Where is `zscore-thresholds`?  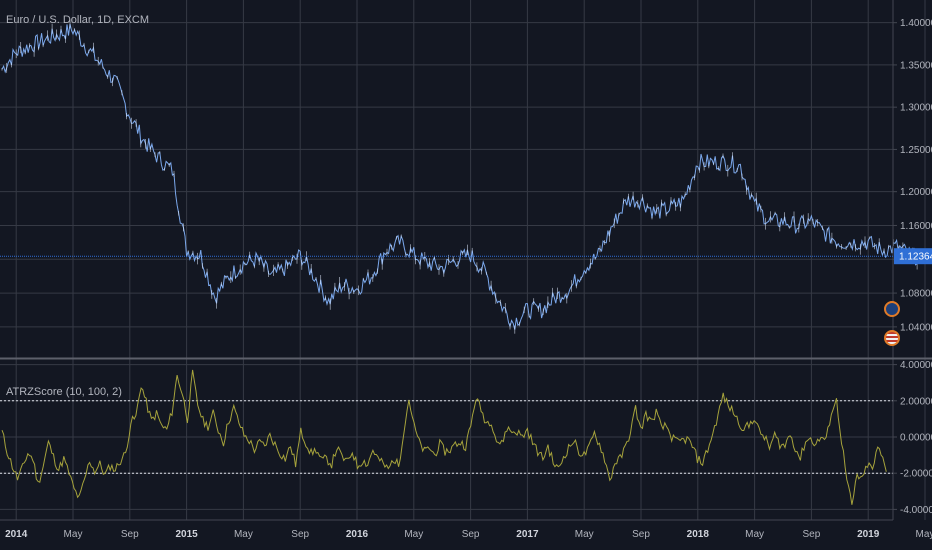 zscore-thresholds is located at coordinates (446, 437).